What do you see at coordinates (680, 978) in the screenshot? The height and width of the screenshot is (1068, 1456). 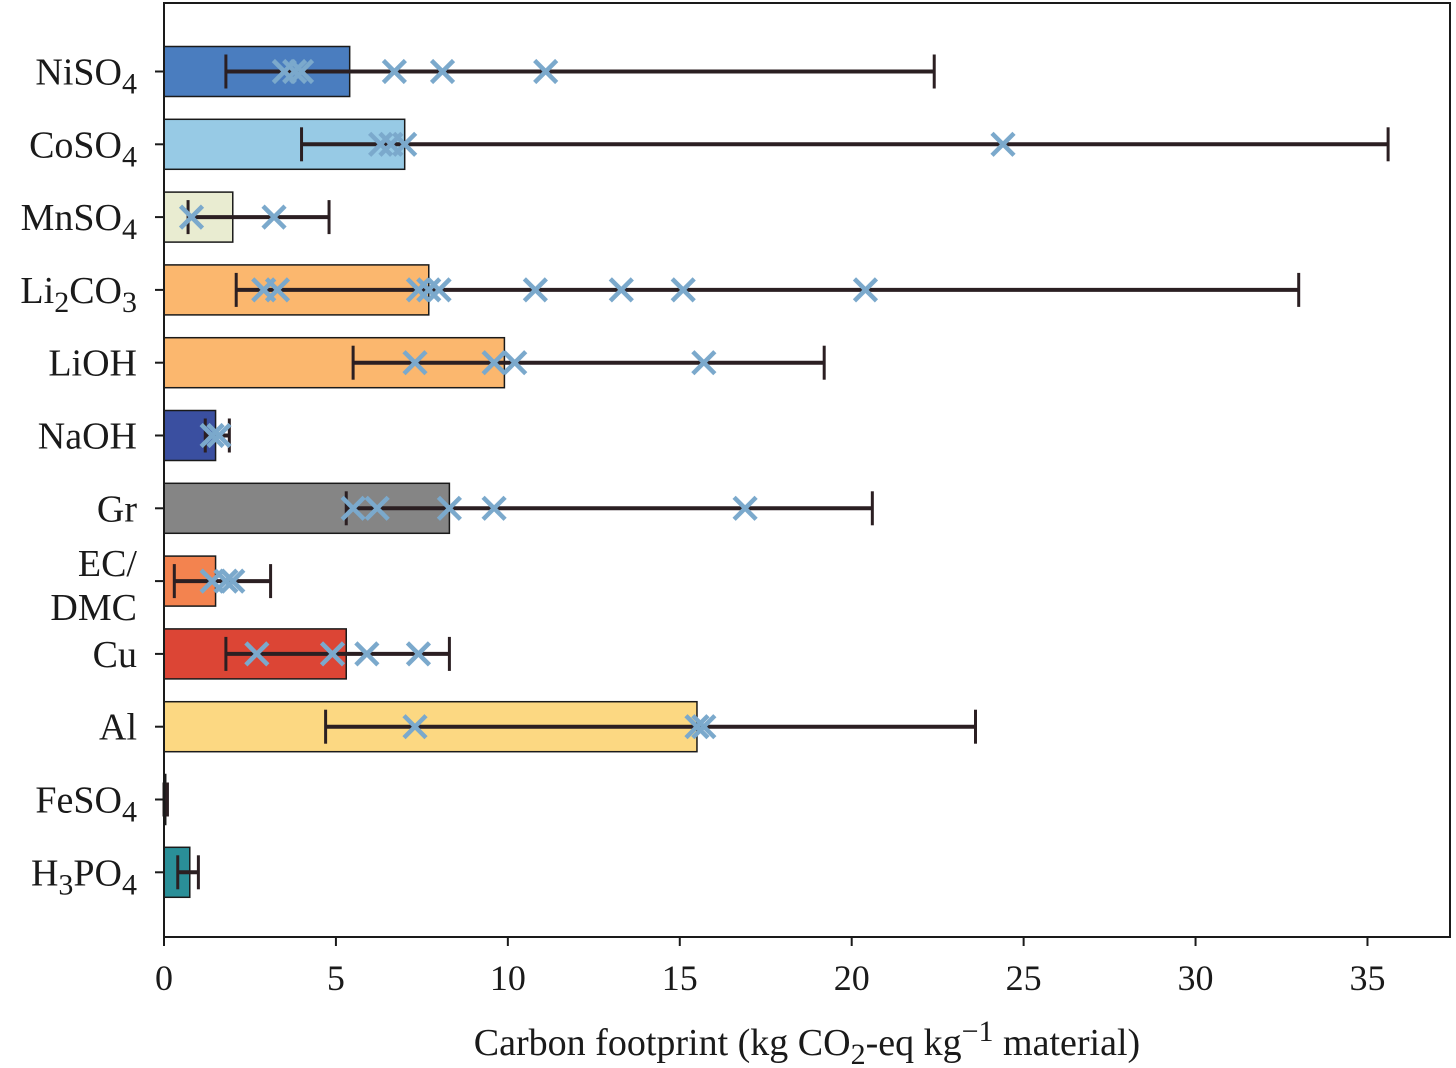 I see `x-tick-label: 15` at bounding box center [680, 978].